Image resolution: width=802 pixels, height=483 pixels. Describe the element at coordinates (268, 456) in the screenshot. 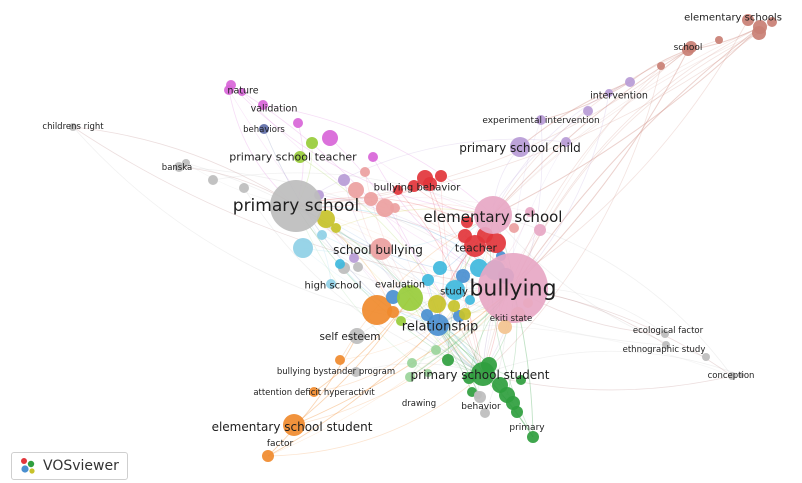

I see `node-factor` at that location.